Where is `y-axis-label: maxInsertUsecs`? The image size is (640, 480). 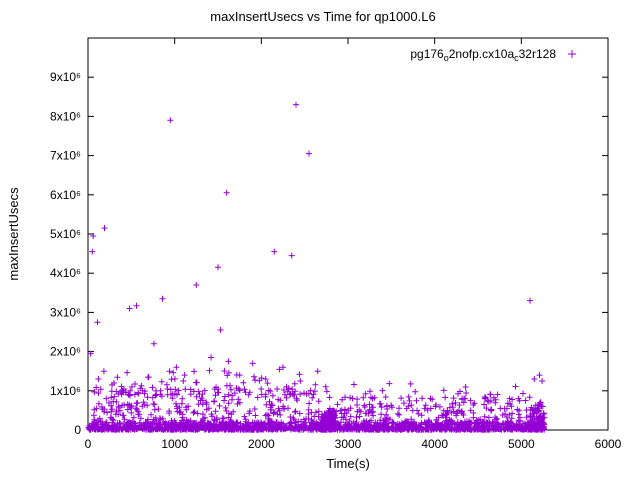 y-axis-label: maxInsertUsecs is located at coordinates (13, 234).